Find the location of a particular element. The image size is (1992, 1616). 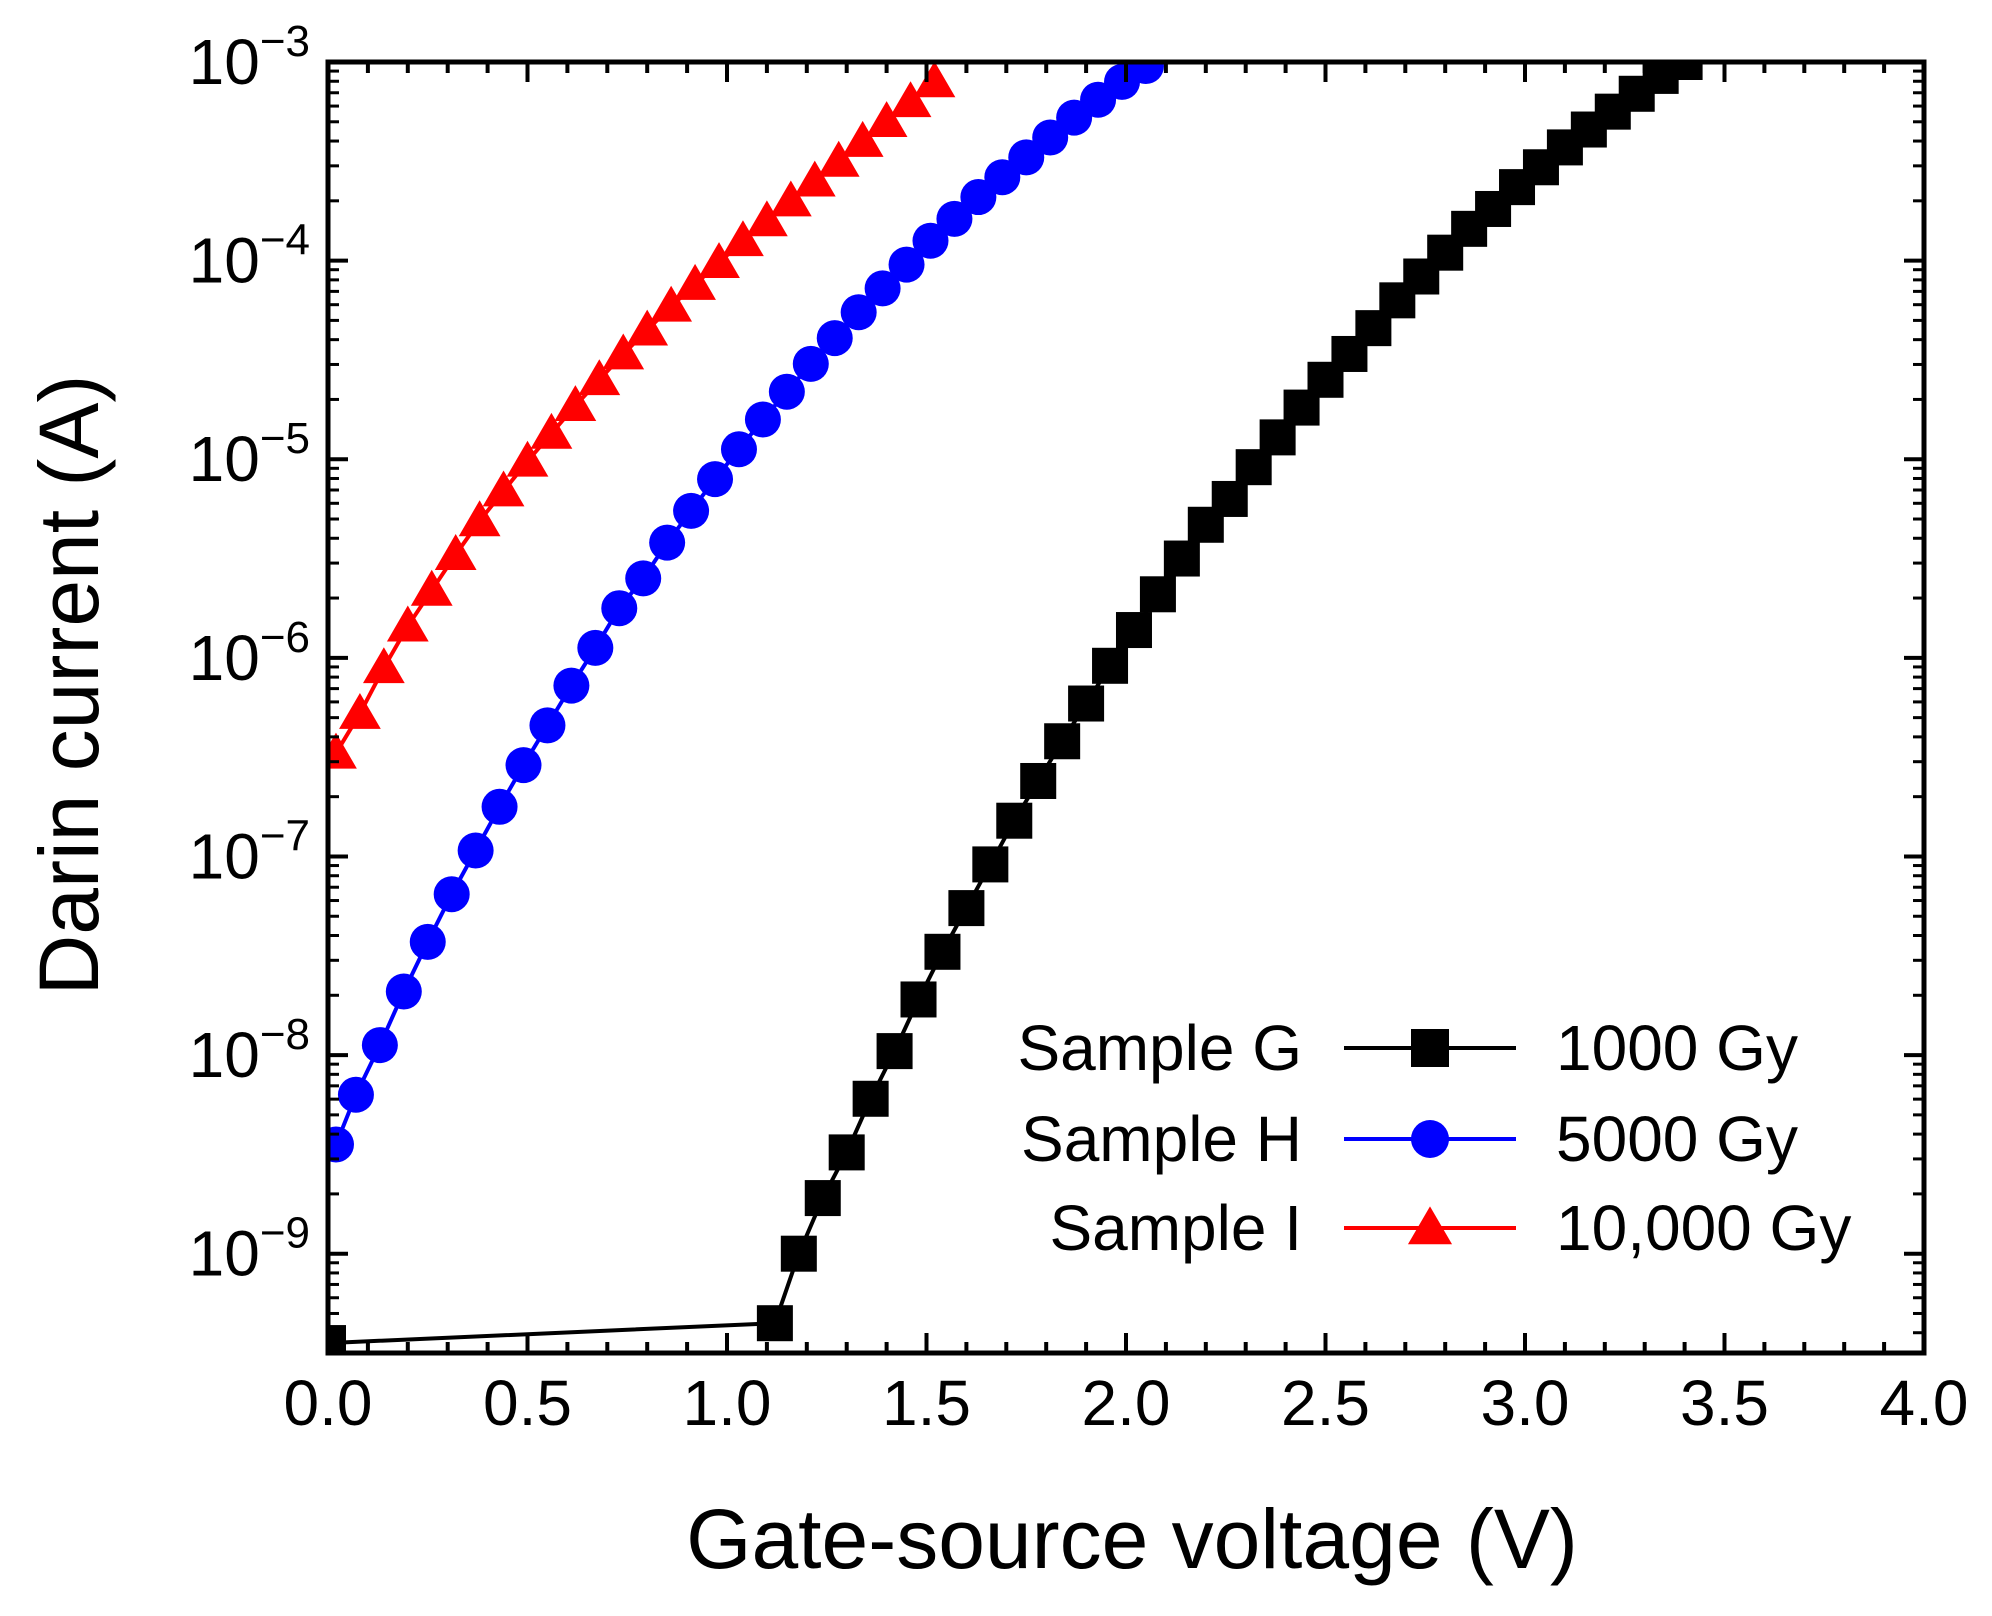

x-tick-label: 3.0 is located at coordinates (1525, 1403).